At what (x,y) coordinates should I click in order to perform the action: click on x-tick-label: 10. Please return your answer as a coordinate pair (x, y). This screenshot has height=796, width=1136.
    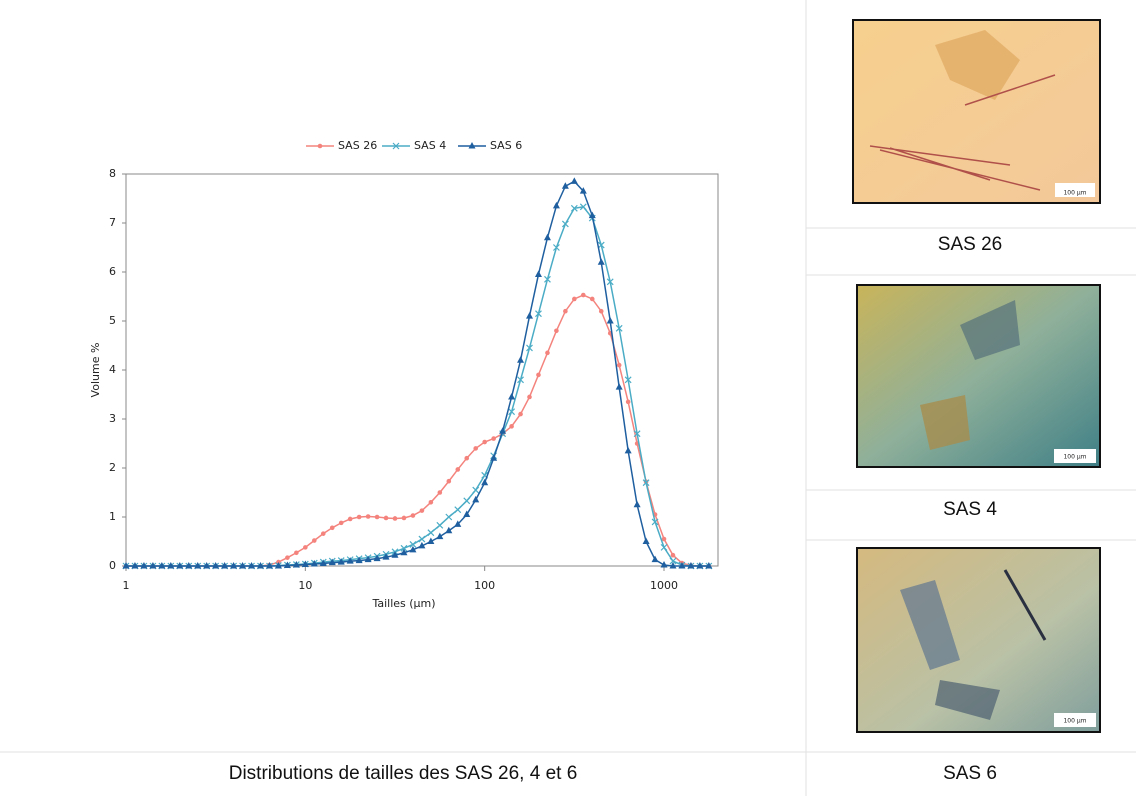
    Looking at the image, I should click on (305, 585).